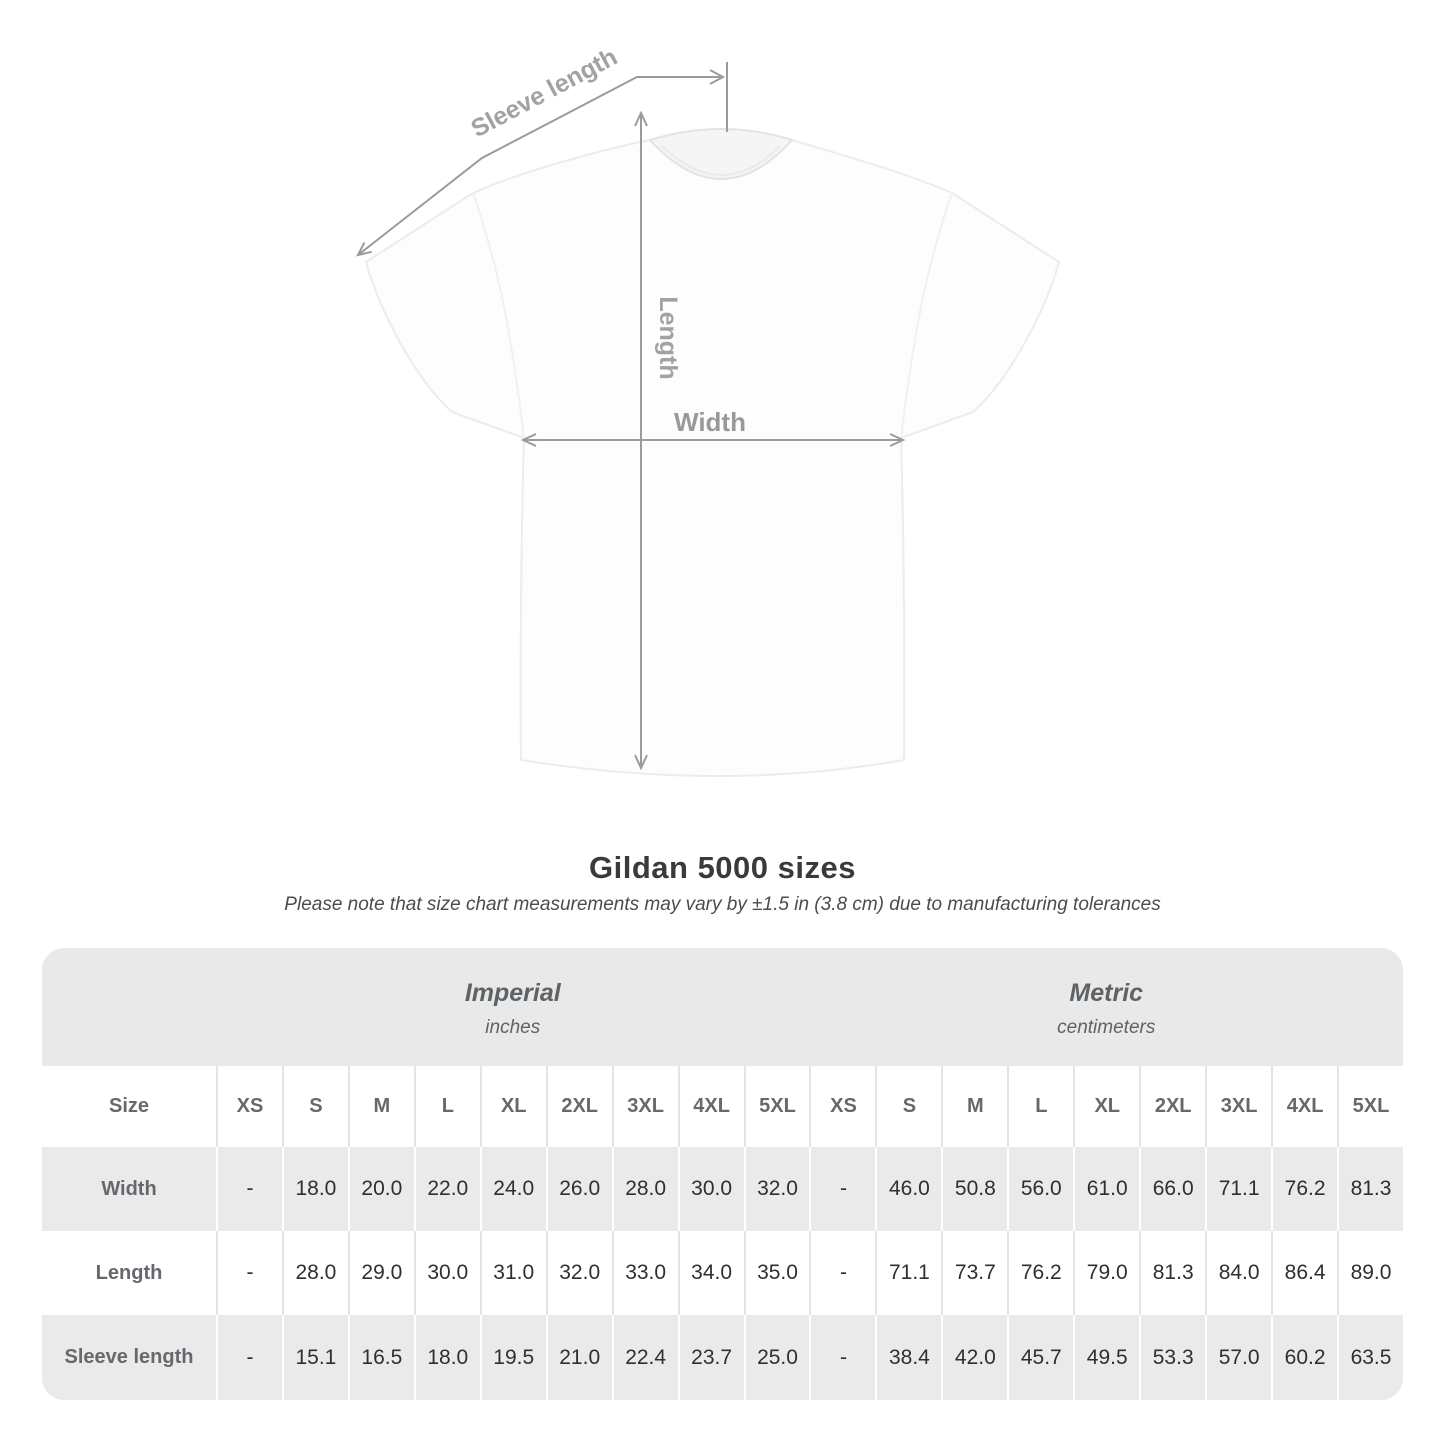  What do you see at coordinates (1172, 1189) in the screenshot?
I see `table-cell: 66.0` at bounding box center [1172, 1189].